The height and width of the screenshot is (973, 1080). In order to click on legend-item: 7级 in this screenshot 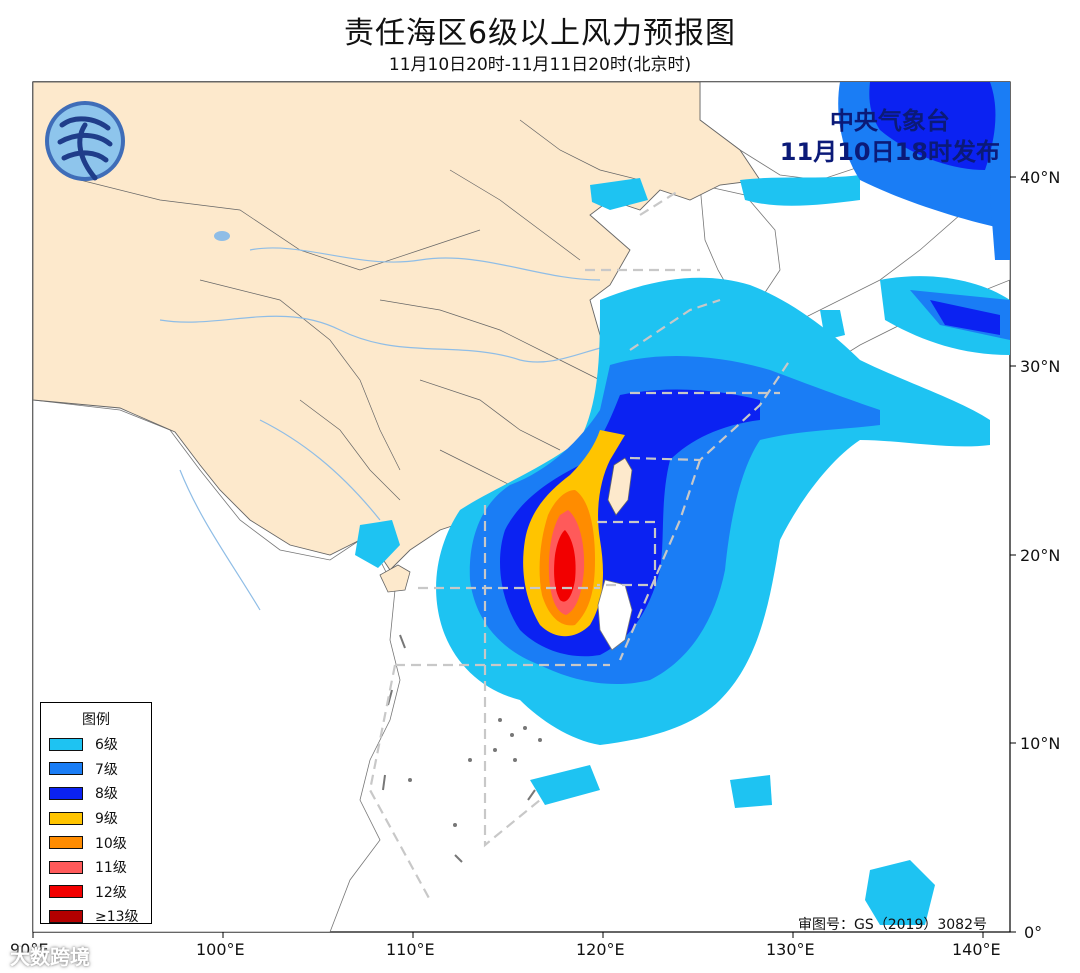, I will do `click(96, 769)`.